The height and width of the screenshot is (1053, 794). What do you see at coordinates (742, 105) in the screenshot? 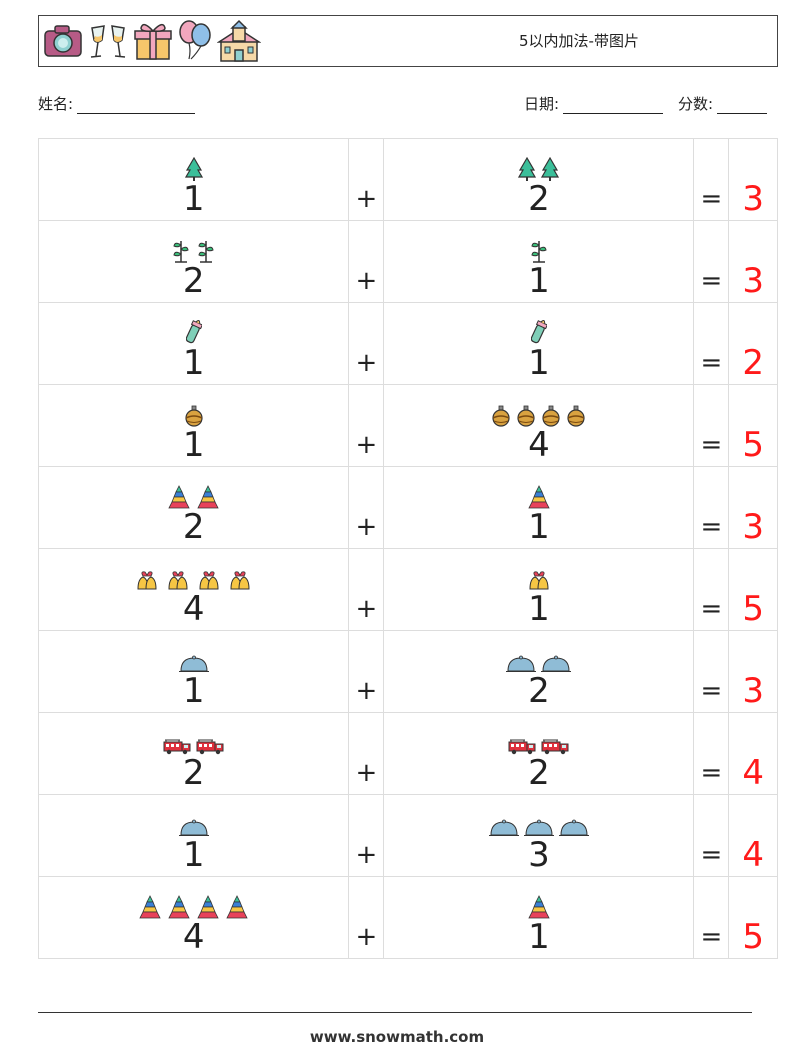
I see `score-blank` at bounding box center [742, 105].